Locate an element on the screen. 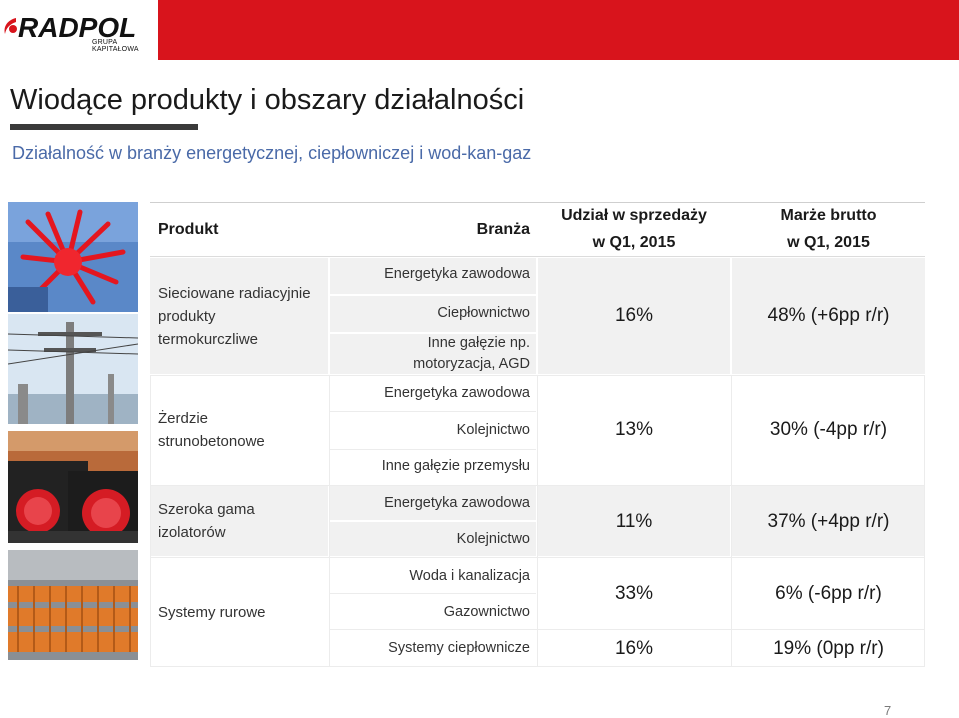 Image resolution: width=959 pixels, height=718 pixels. header-share-line1: Udział w sprzedaży is located at coordinates (634, 215).